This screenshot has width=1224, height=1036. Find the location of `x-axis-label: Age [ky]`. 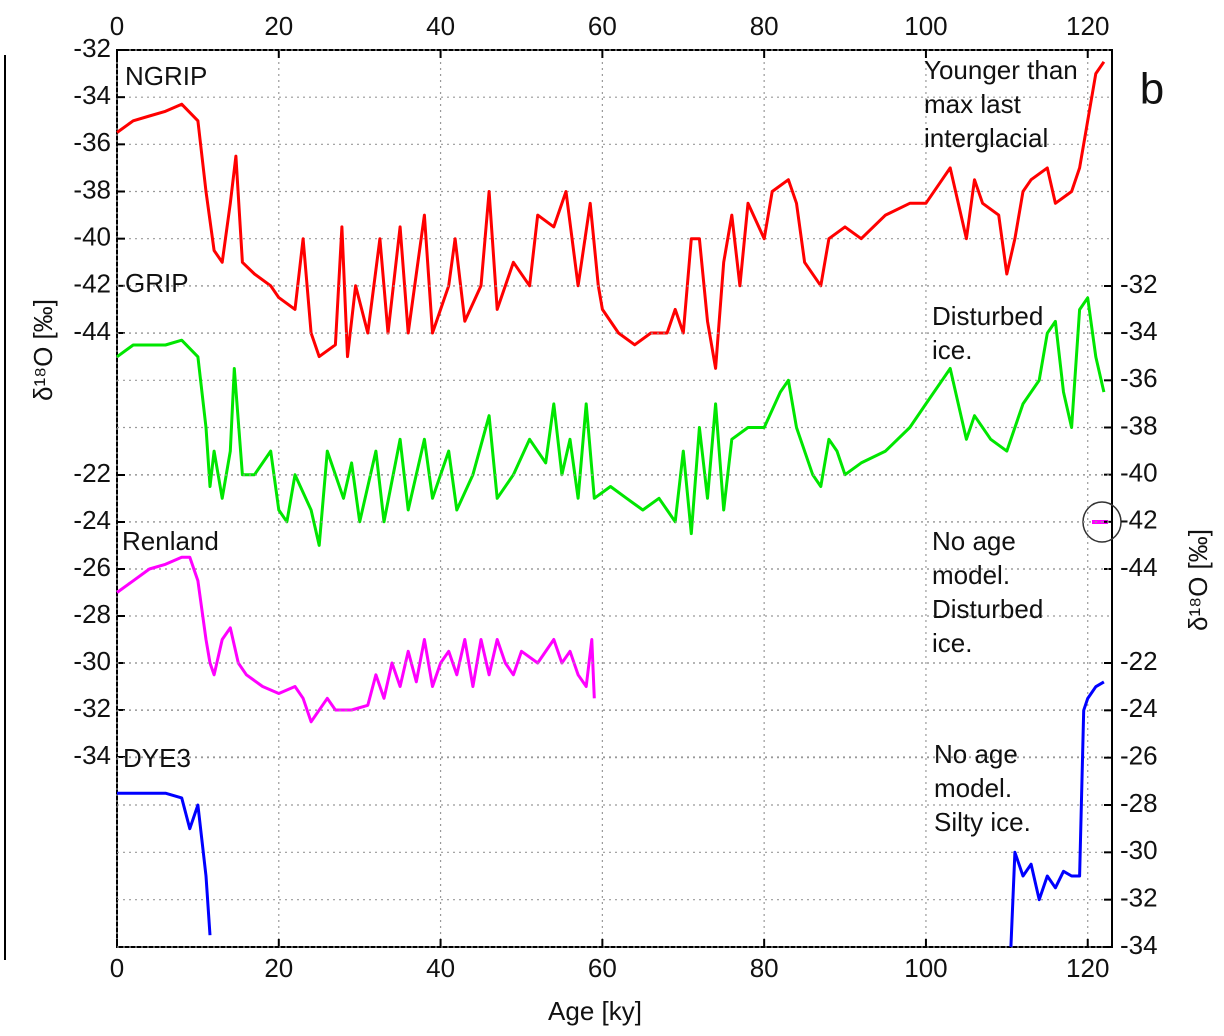

x-axis-label: Age [ky] is located at coordinates (595, 1011).